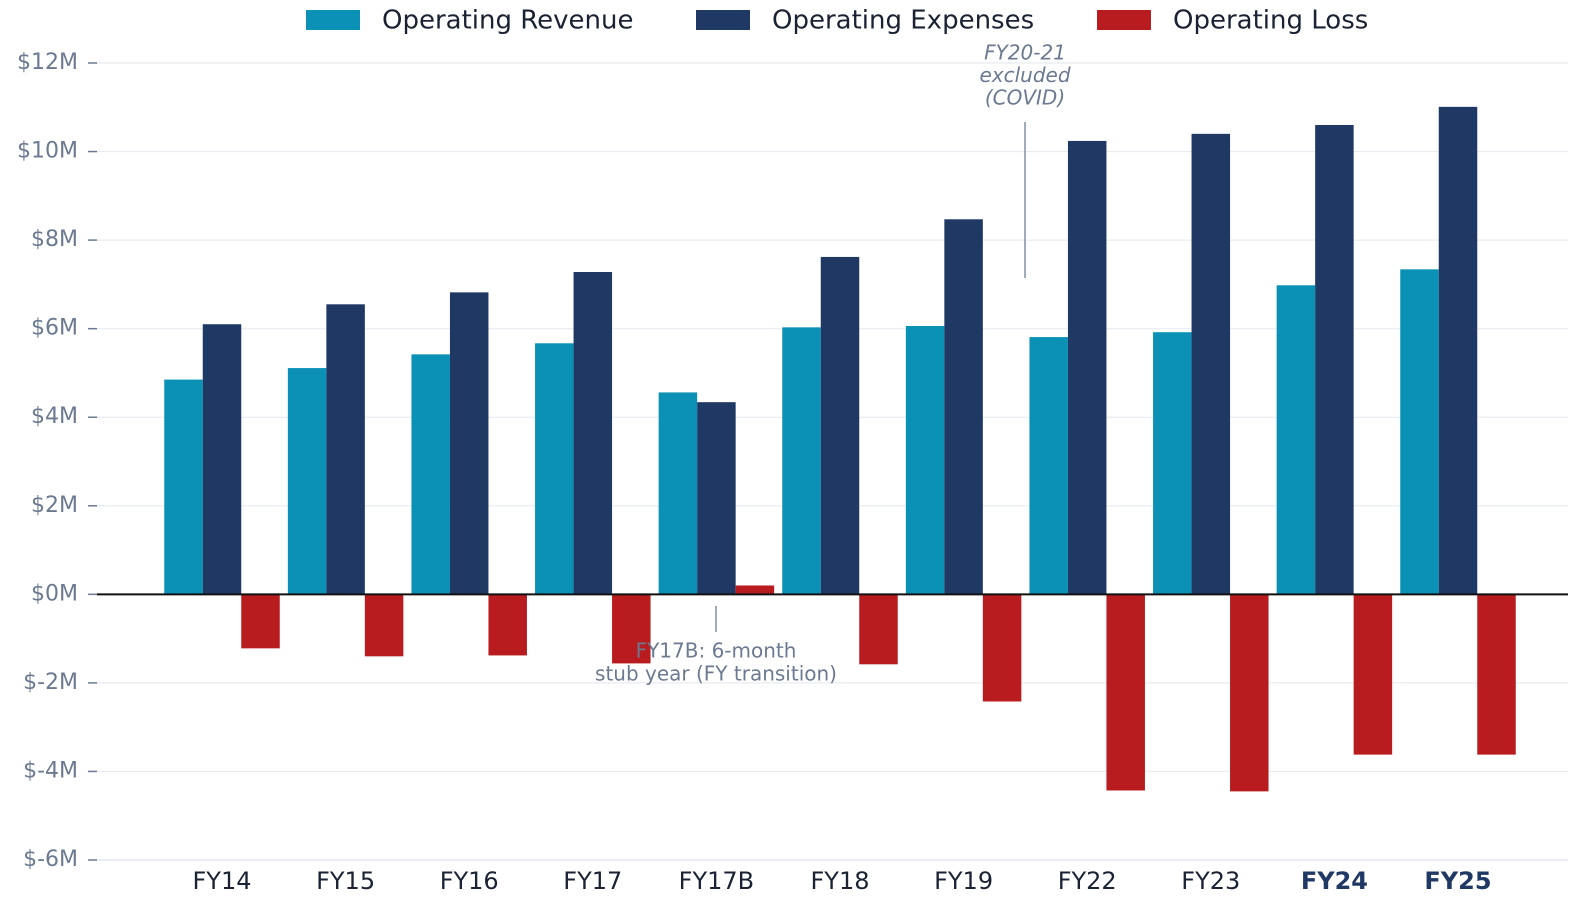 The width and height of the screenshot is (1572, 898). Describe the element at coordinates (716, 881) in the screenshot. I see `x-tick-label: FY17B` at that location.